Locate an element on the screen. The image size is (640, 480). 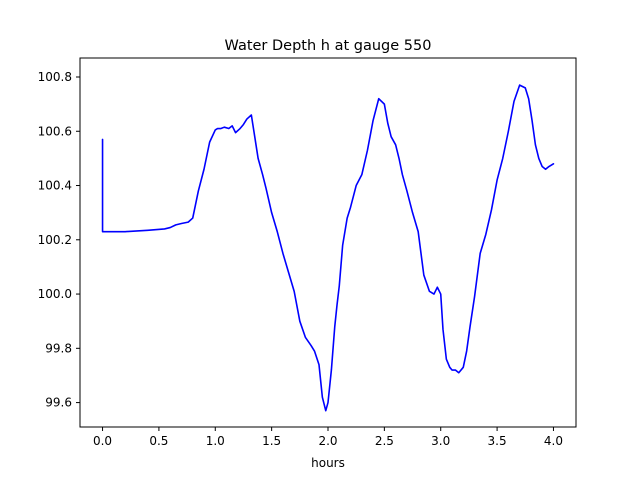
x-tick-label: 2.0 is located at coordinates (327, 441).